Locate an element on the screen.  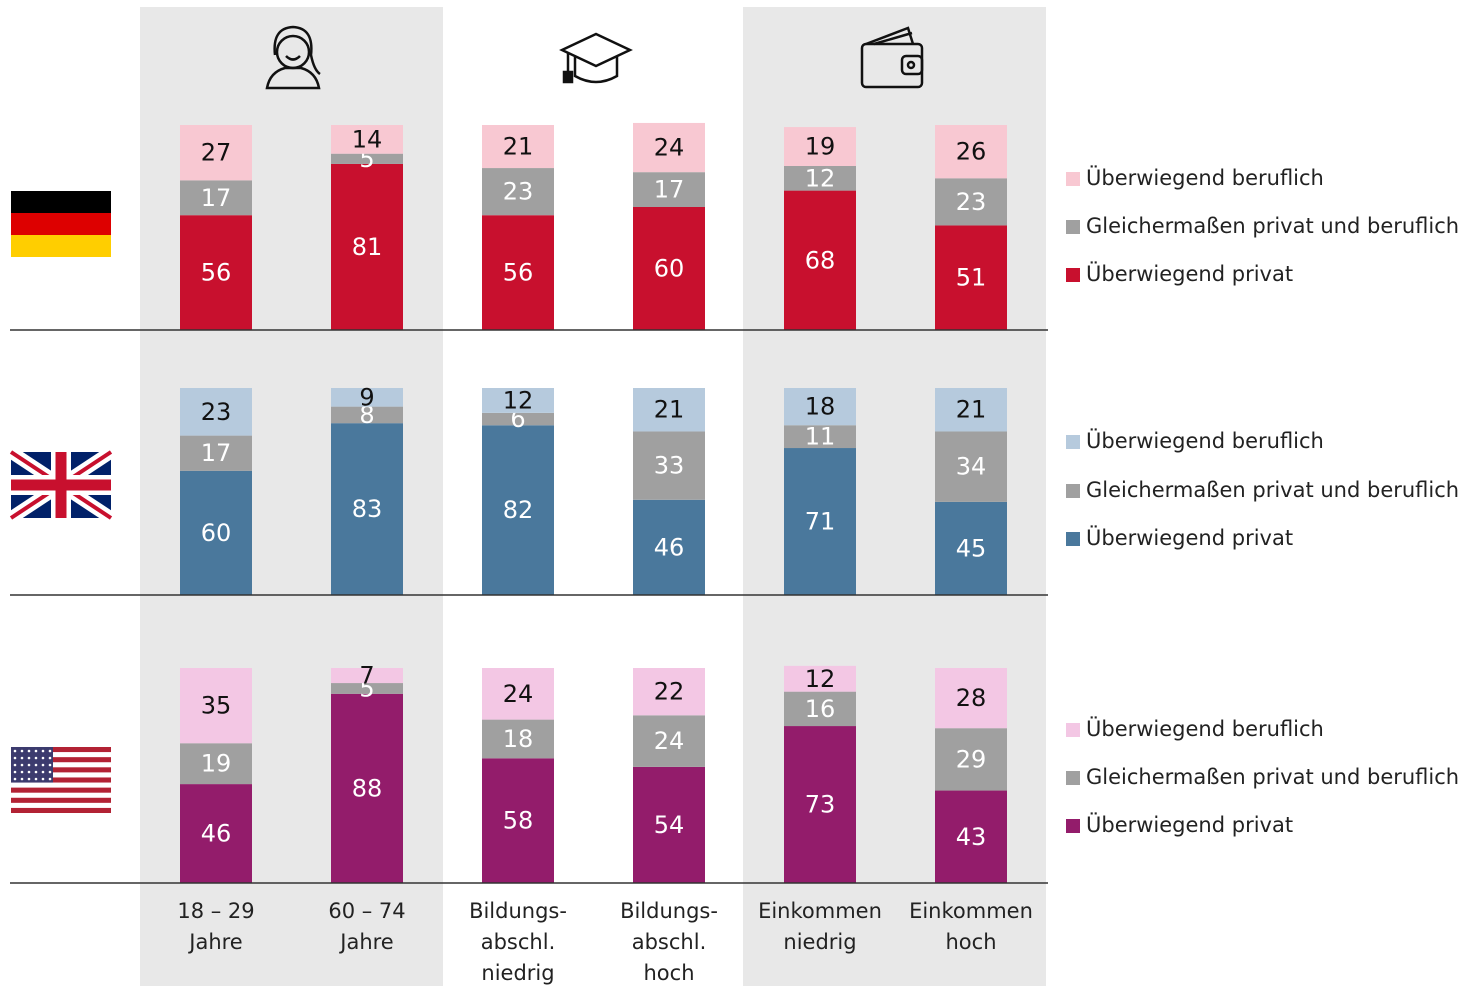
x-tick-label: Bildungs- is located at coordinates (669, 911).